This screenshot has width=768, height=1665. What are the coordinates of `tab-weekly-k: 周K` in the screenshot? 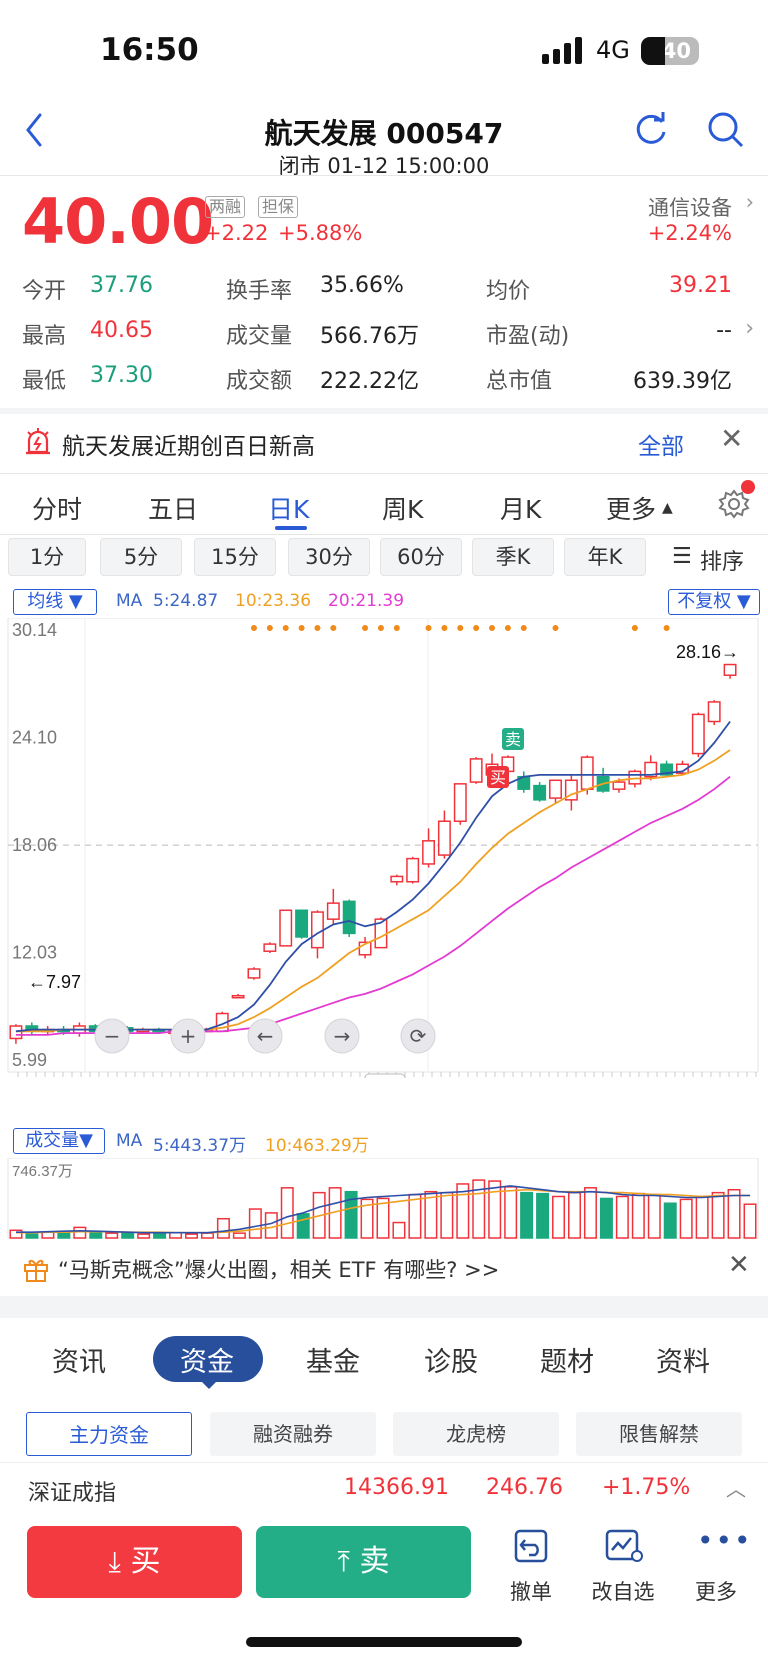 It's located at (403, 509).